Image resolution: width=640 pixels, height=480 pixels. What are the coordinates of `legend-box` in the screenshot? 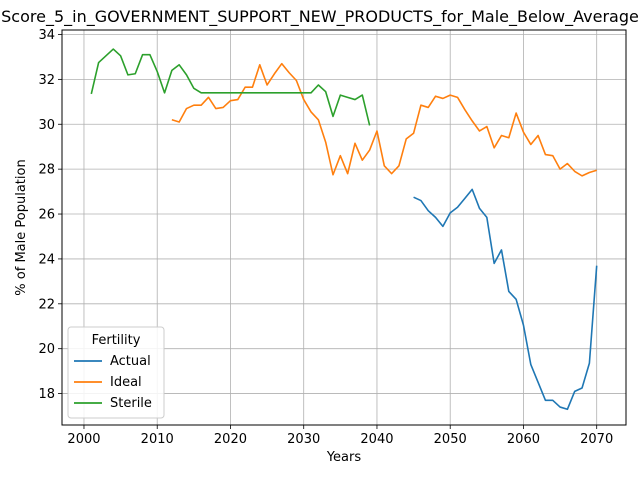 It's located at (116, 372).